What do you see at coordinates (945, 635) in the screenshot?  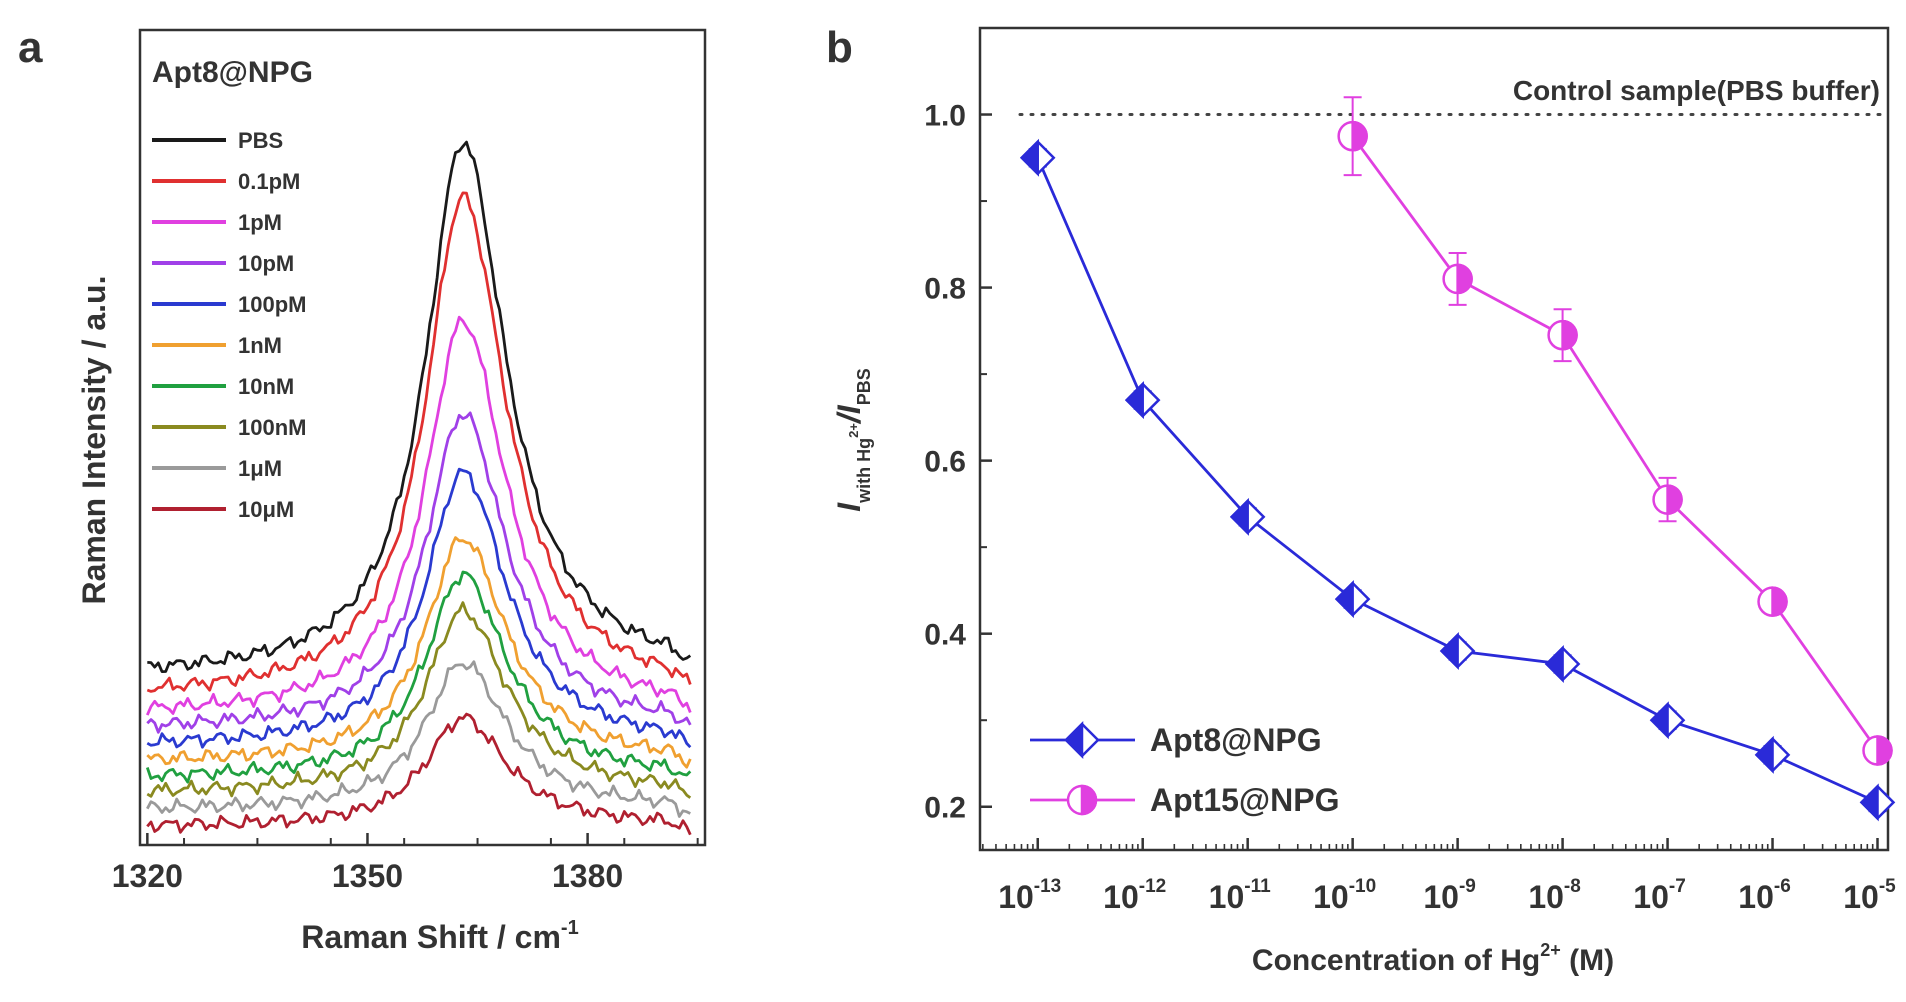 I see `panel-b-ytick-label: 0.4` at bounding box center [945, 635].